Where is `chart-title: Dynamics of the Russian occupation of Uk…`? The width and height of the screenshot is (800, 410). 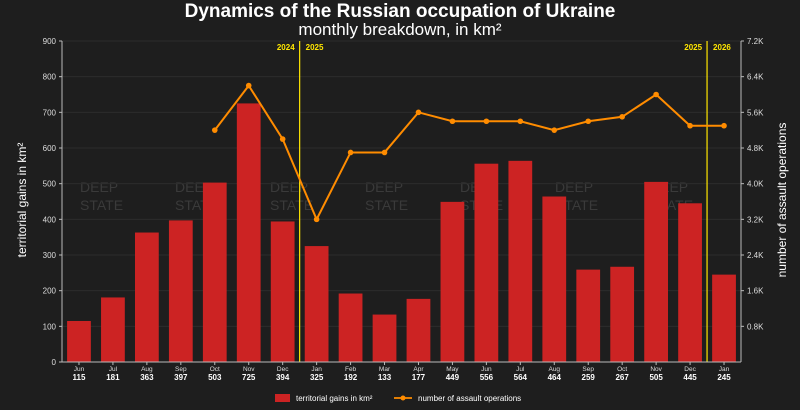 chart-title: Dynamics of the Russian occupation of Uk… is located at coordinates (400, 11).